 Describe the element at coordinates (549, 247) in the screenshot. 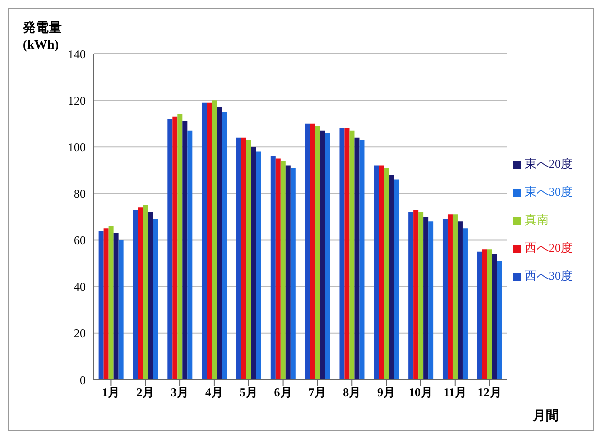

I see `legend-label: 西へ20度` at that location.